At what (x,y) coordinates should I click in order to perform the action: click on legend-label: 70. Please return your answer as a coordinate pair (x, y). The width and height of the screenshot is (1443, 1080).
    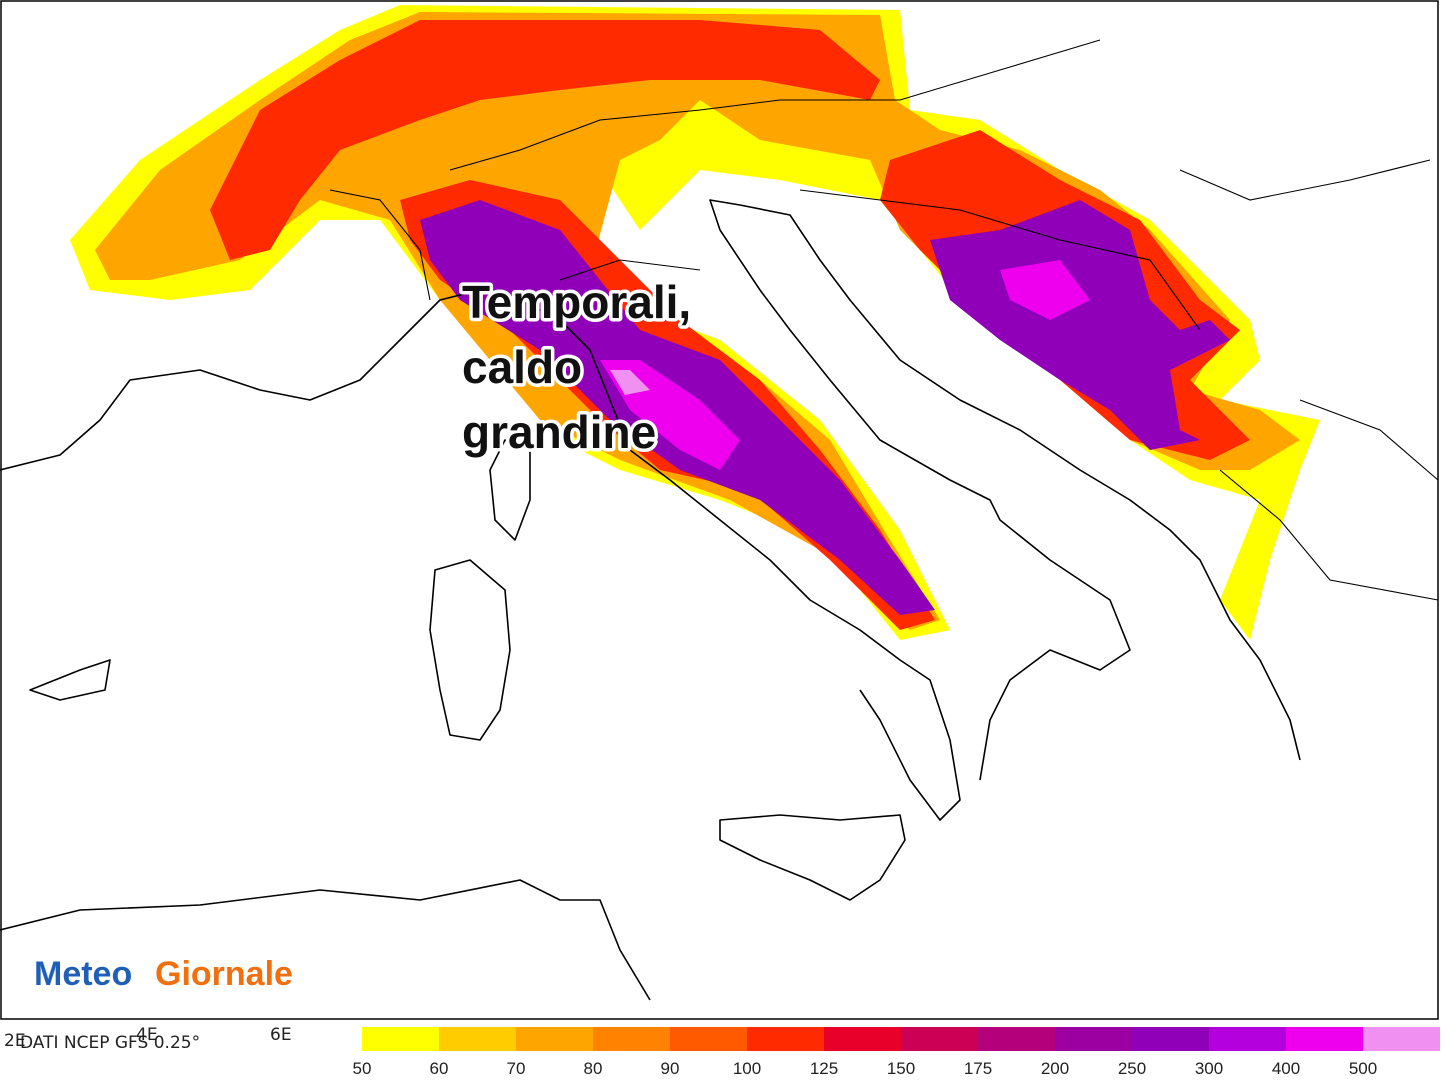
    Looking at the image, I should click on (516, 1068).